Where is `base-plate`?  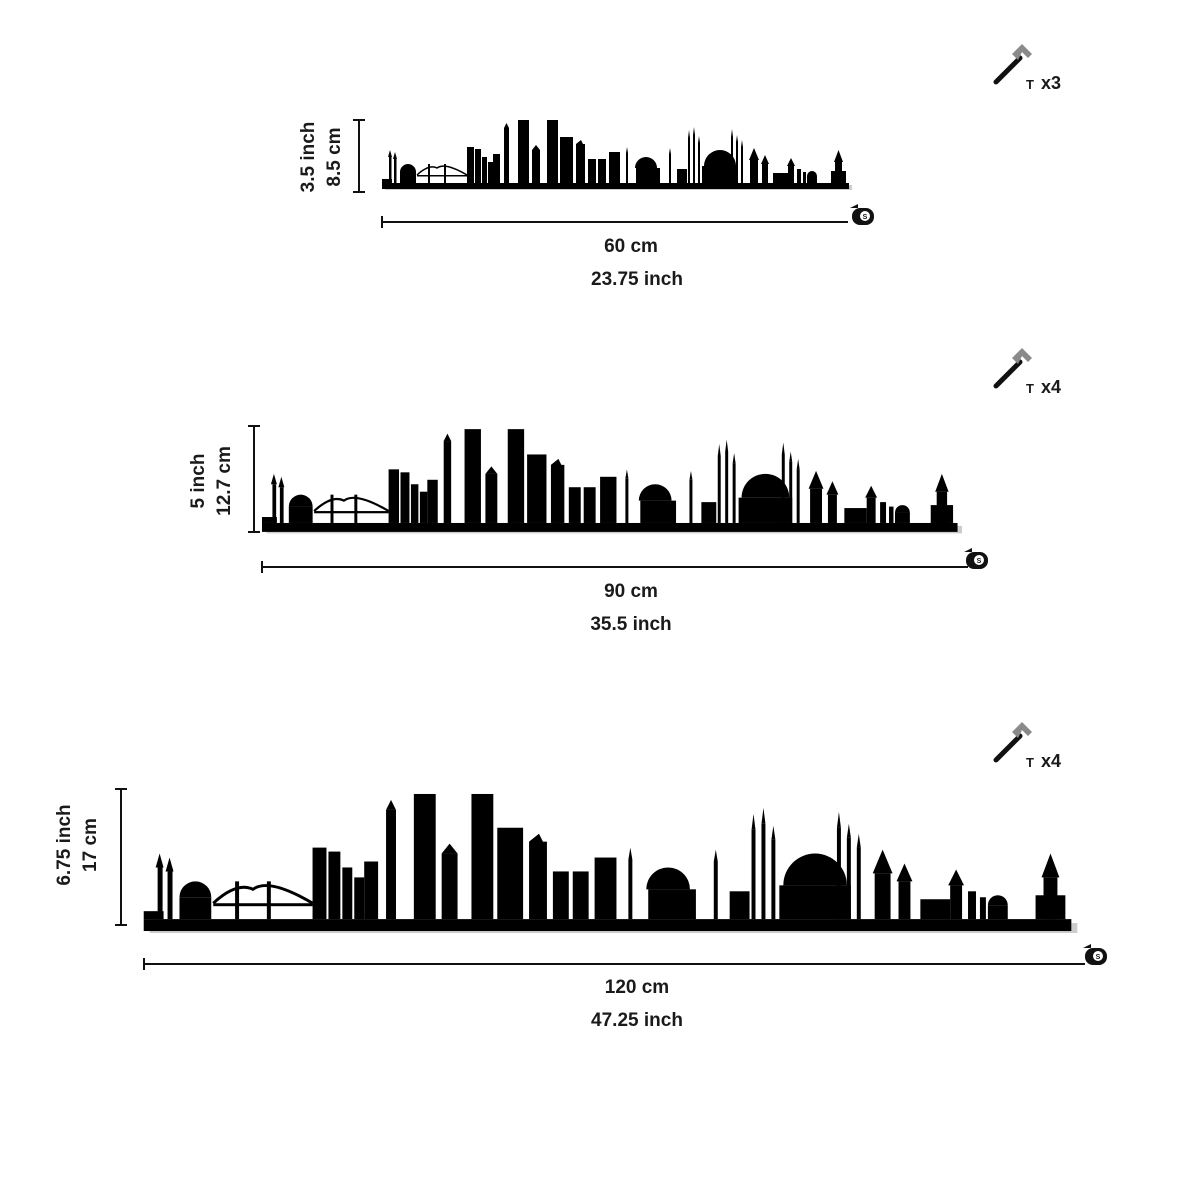 base-plate is located at coordinates (607, 925).